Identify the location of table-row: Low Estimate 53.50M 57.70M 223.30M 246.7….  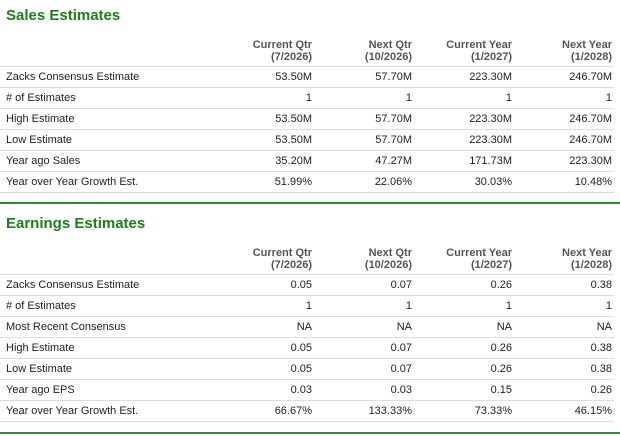
(307, 140).